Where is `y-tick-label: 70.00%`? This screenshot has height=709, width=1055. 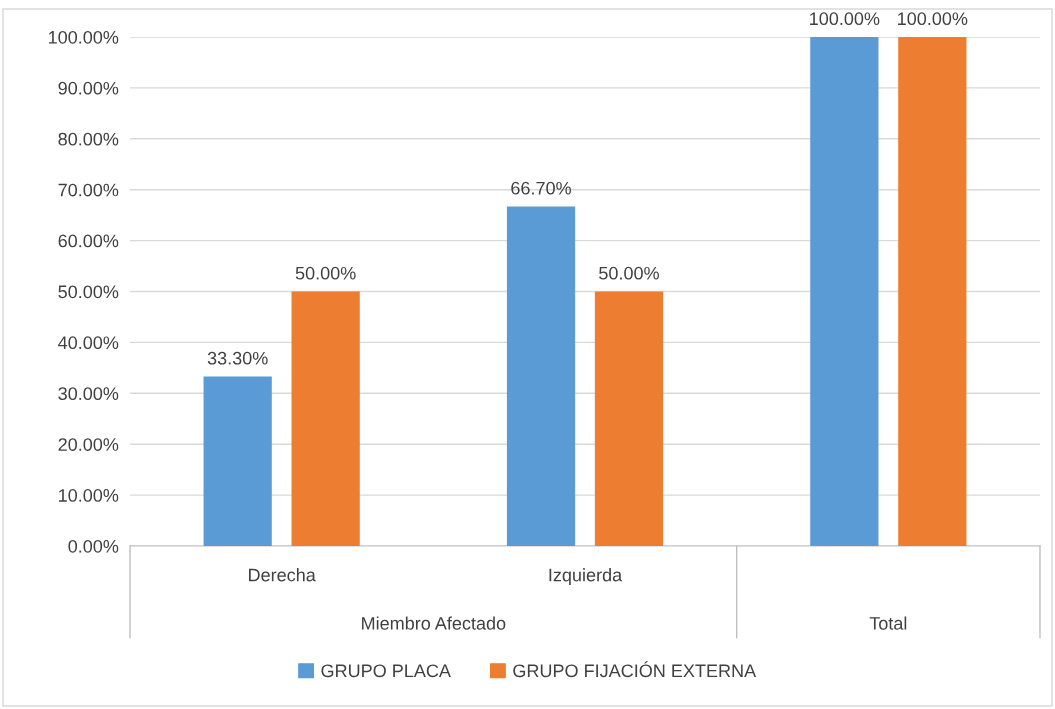 y-tick-label: 70.00% is located at coordinates (88, 190).